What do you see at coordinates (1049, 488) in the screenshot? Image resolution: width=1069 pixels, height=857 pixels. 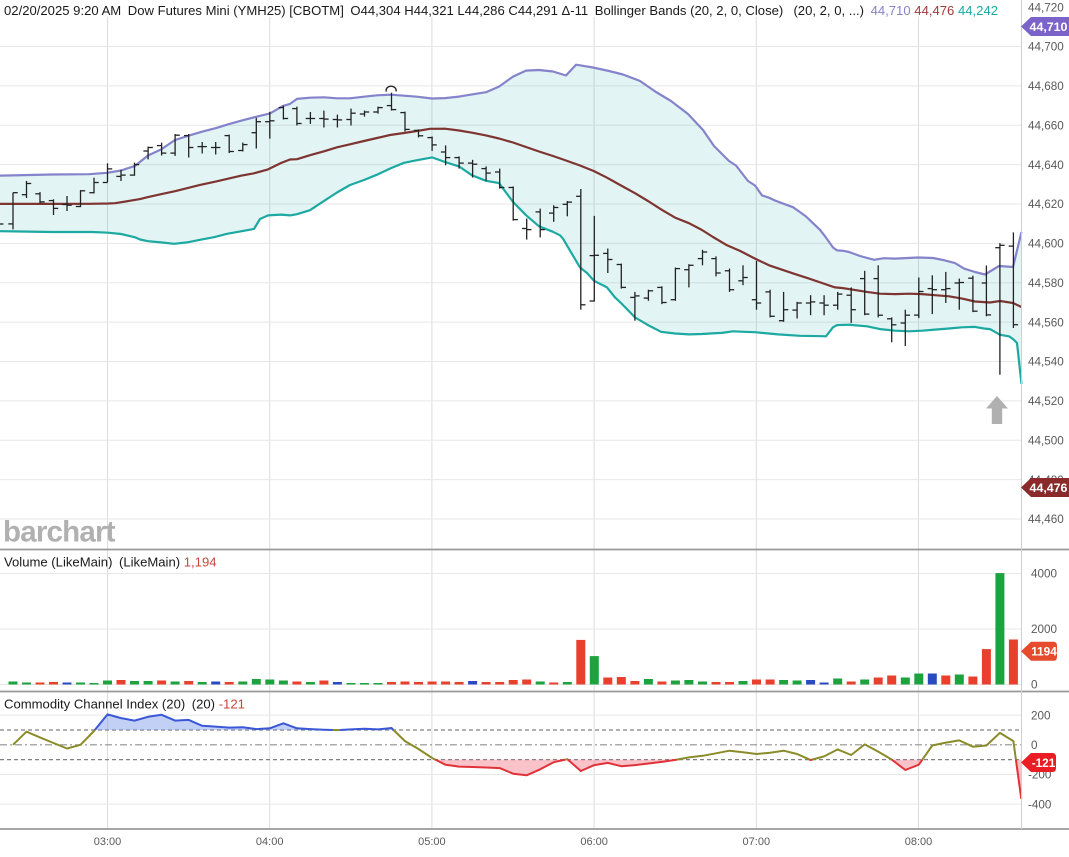 I see `svg-text: 44,476` at bounding box center [1049, 488].